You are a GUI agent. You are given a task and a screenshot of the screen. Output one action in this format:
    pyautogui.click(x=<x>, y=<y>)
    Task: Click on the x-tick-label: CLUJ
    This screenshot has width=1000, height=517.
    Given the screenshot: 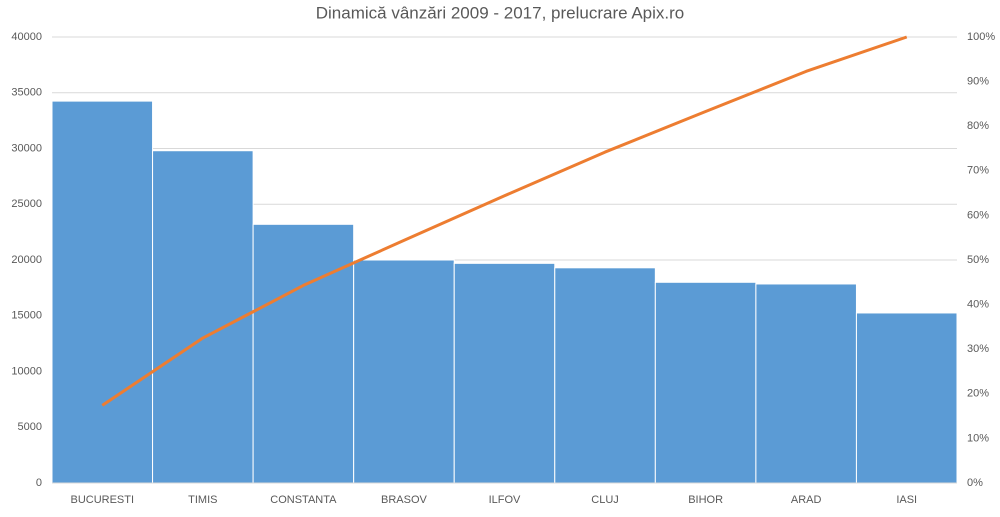 What is the action you would take?
    pyautogui.click(x=605, y=500)
    